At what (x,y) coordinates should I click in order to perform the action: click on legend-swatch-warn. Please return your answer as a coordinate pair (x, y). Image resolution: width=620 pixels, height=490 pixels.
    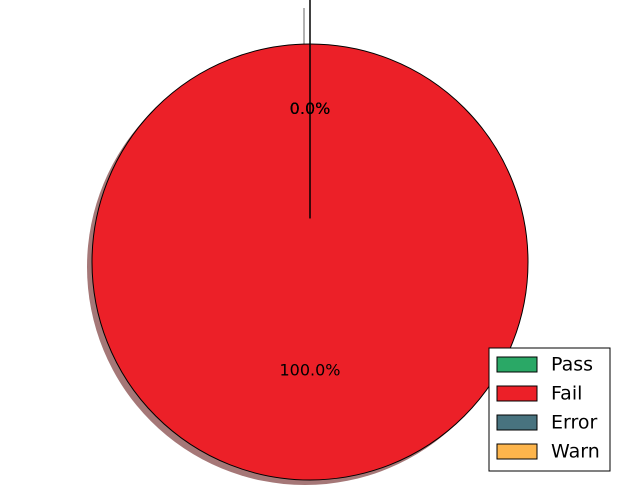
    Looking at the image, I should click on (517, 451).